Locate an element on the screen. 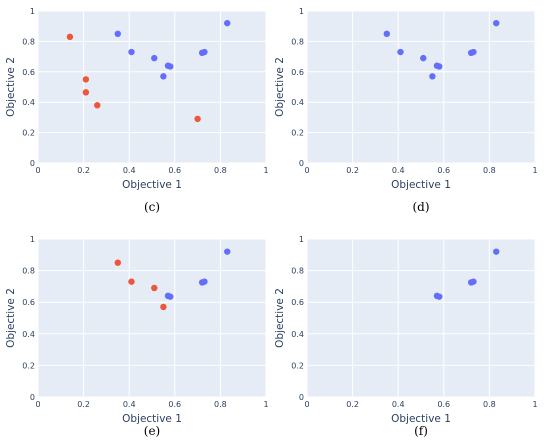  panel-label: (f) is located at coordinates (421, 431).